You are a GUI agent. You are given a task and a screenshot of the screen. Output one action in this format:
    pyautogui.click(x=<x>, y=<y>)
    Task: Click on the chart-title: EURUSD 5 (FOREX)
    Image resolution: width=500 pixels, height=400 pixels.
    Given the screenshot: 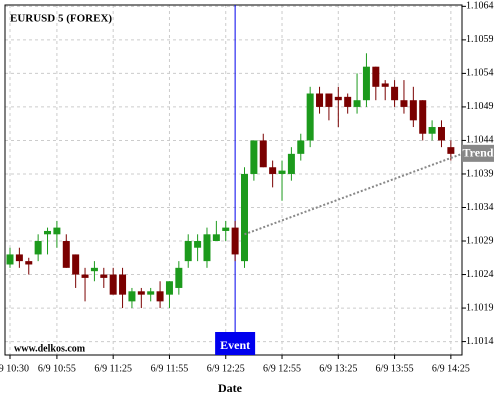 What is the action you would take?
    pyautogui.click(x=61, y=19)
    